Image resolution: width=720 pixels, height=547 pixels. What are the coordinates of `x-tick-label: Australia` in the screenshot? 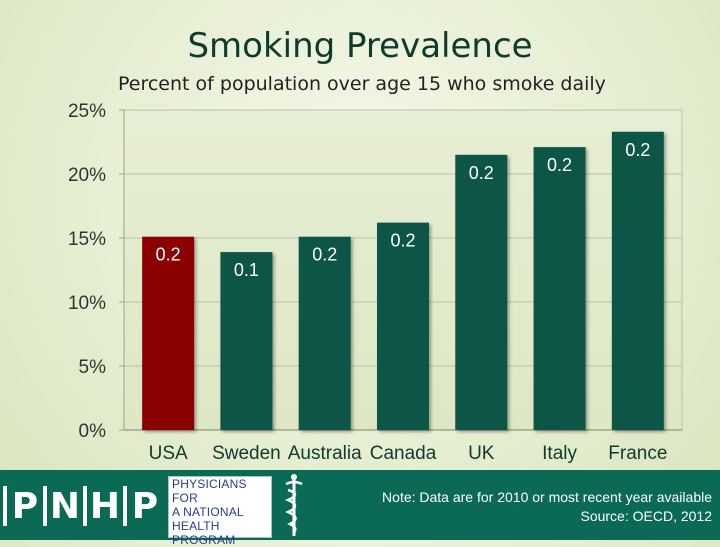 It's located at (325, 453).